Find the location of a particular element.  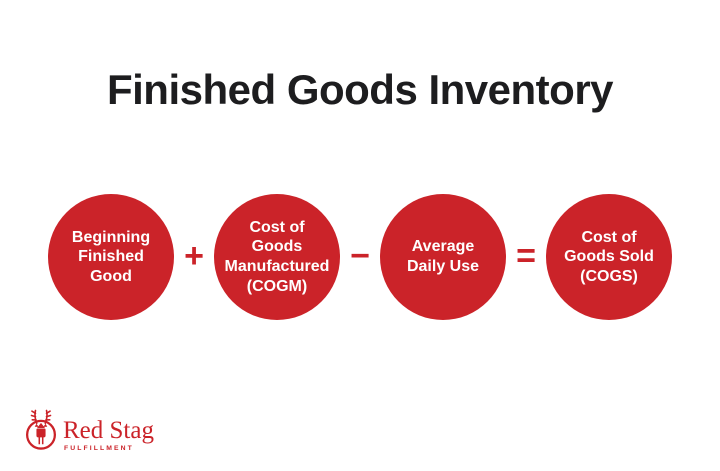

circle-label-line: Goods Sold is located at coordinates (609, 257).